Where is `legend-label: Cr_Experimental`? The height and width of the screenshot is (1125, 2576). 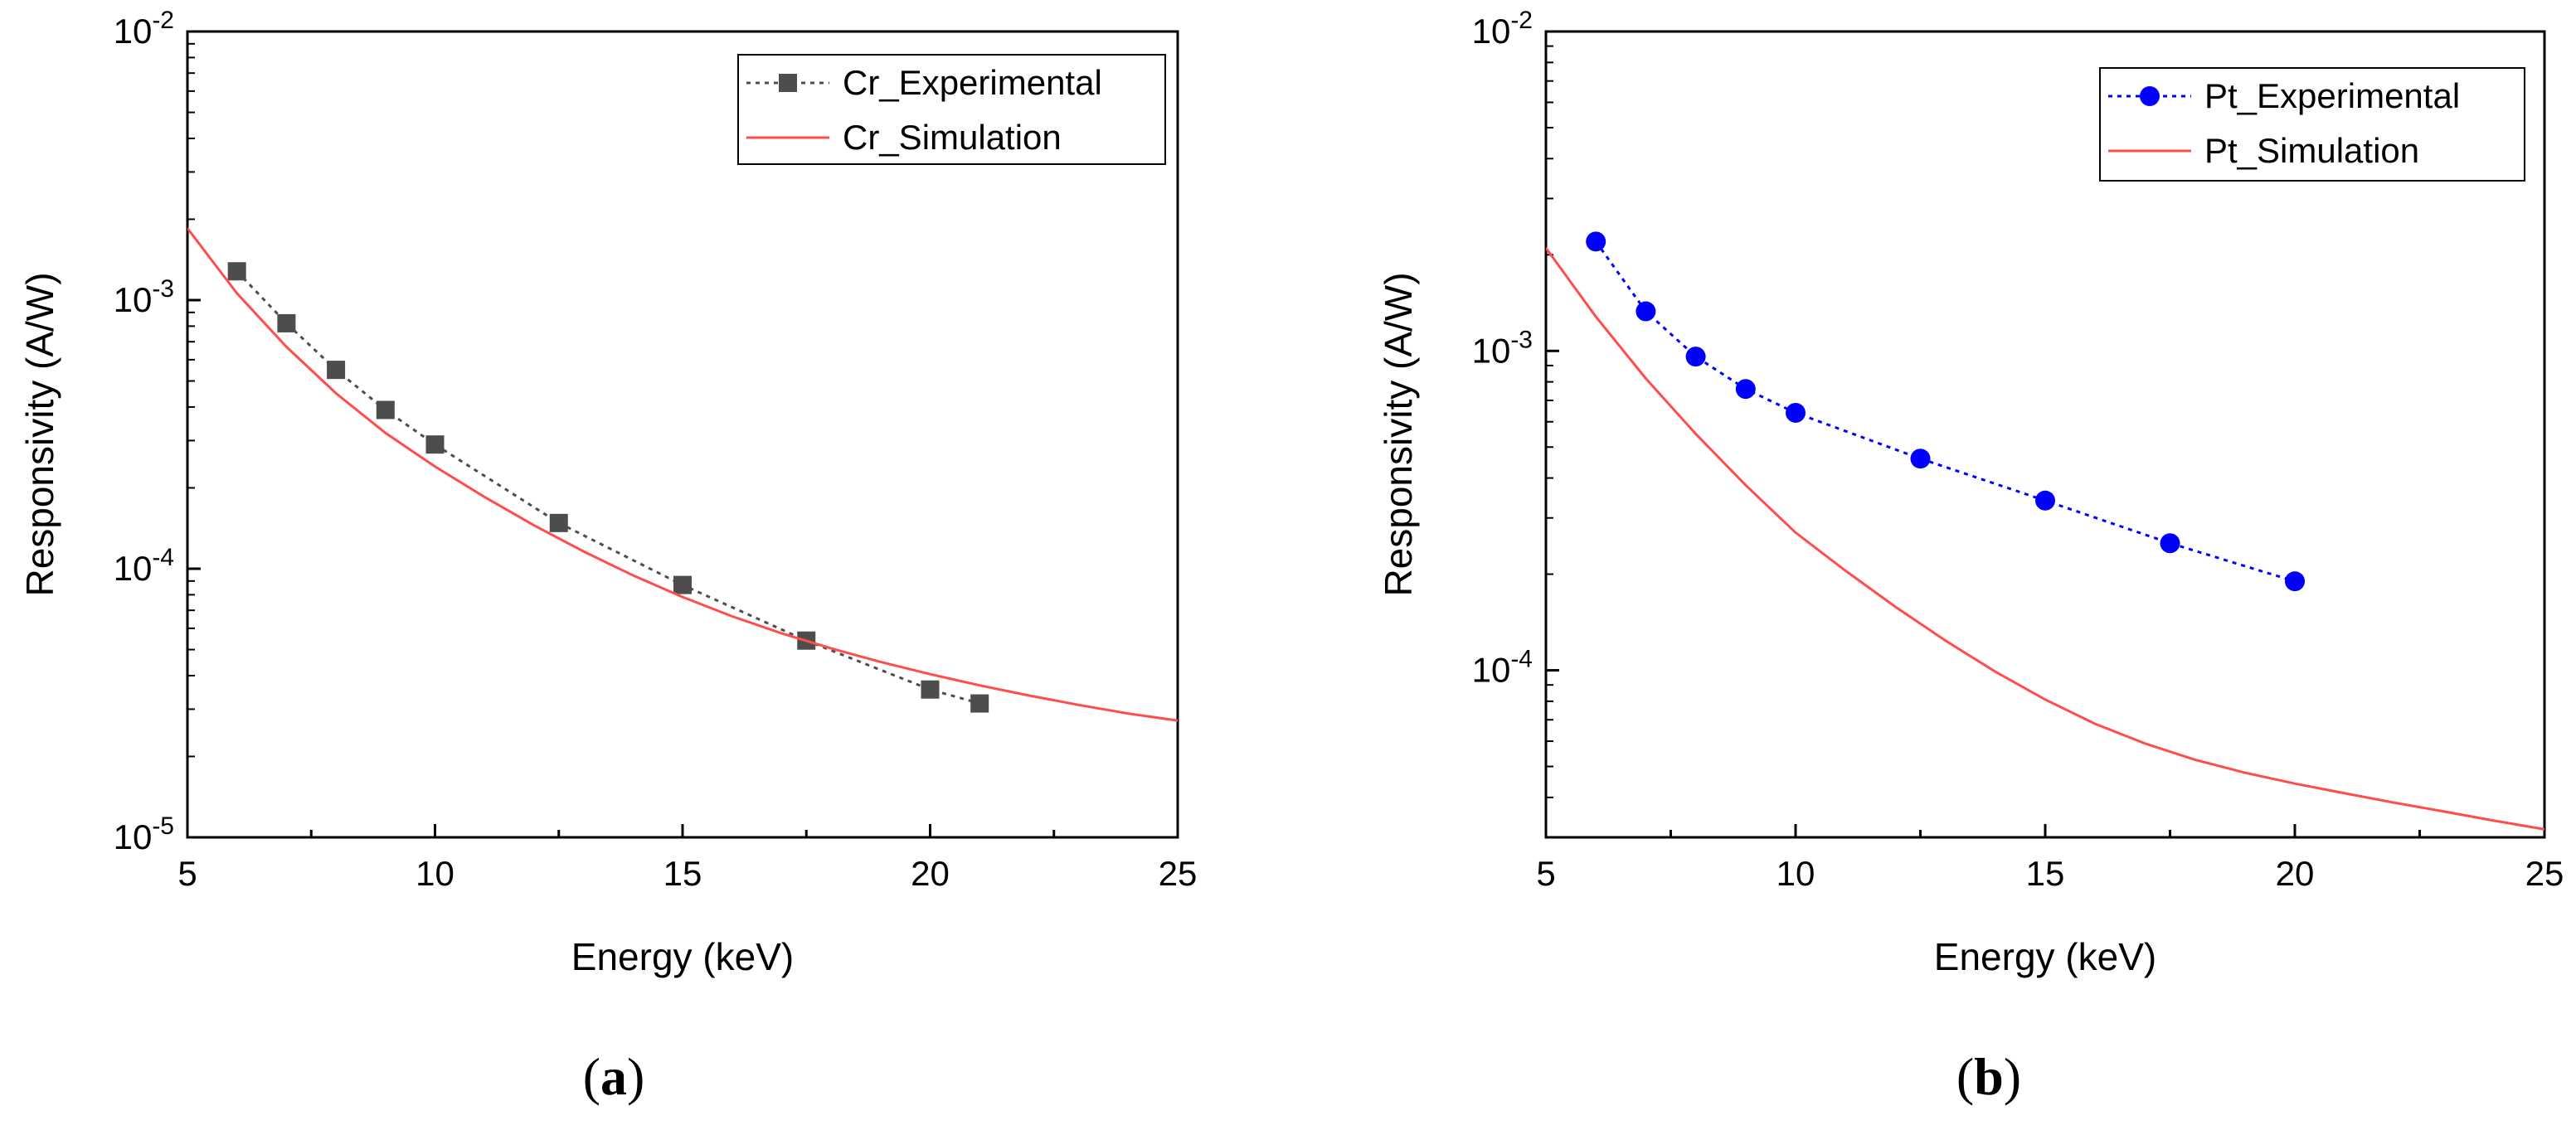
legend-label: Cr_Experimental is located at coordinates (973, 82).